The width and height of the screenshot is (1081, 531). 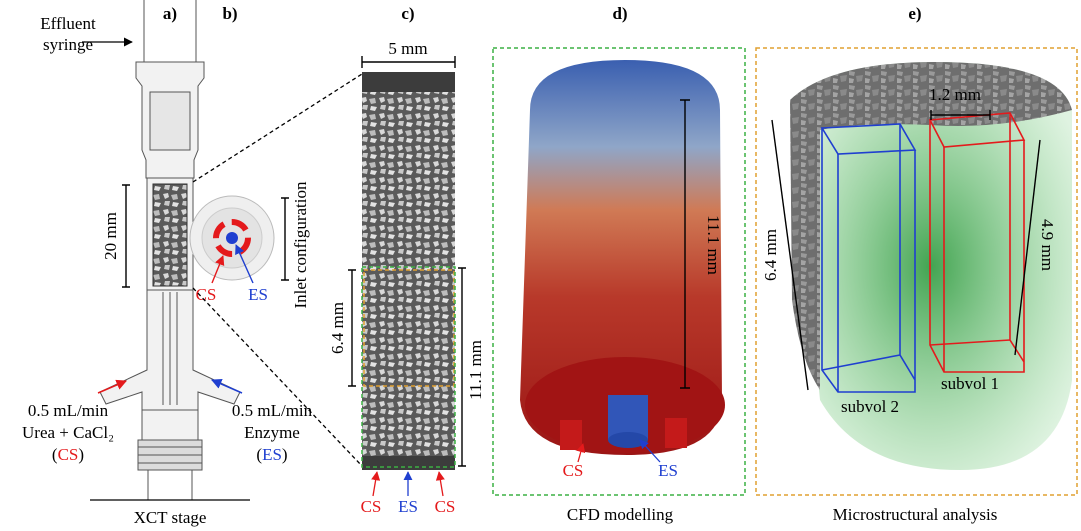 I want to click on height-label: 4.9 mm, so click(x=1047, y=245).